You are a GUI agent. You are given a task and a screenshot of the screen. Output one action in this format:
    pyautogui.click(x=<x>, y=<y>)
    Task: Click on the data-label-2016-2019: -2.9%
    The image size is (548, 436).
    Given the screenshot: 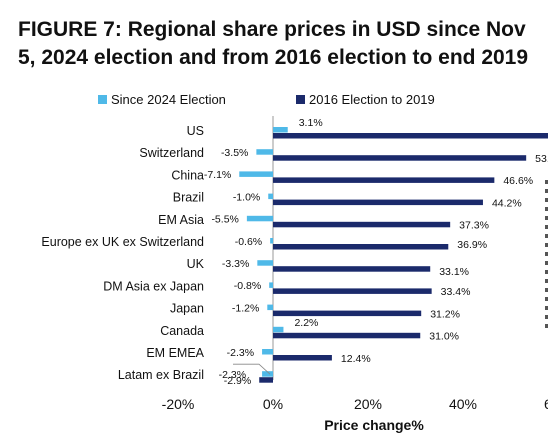 What is the action you would take?
    pyautogui.click(x=237, y=381)
    